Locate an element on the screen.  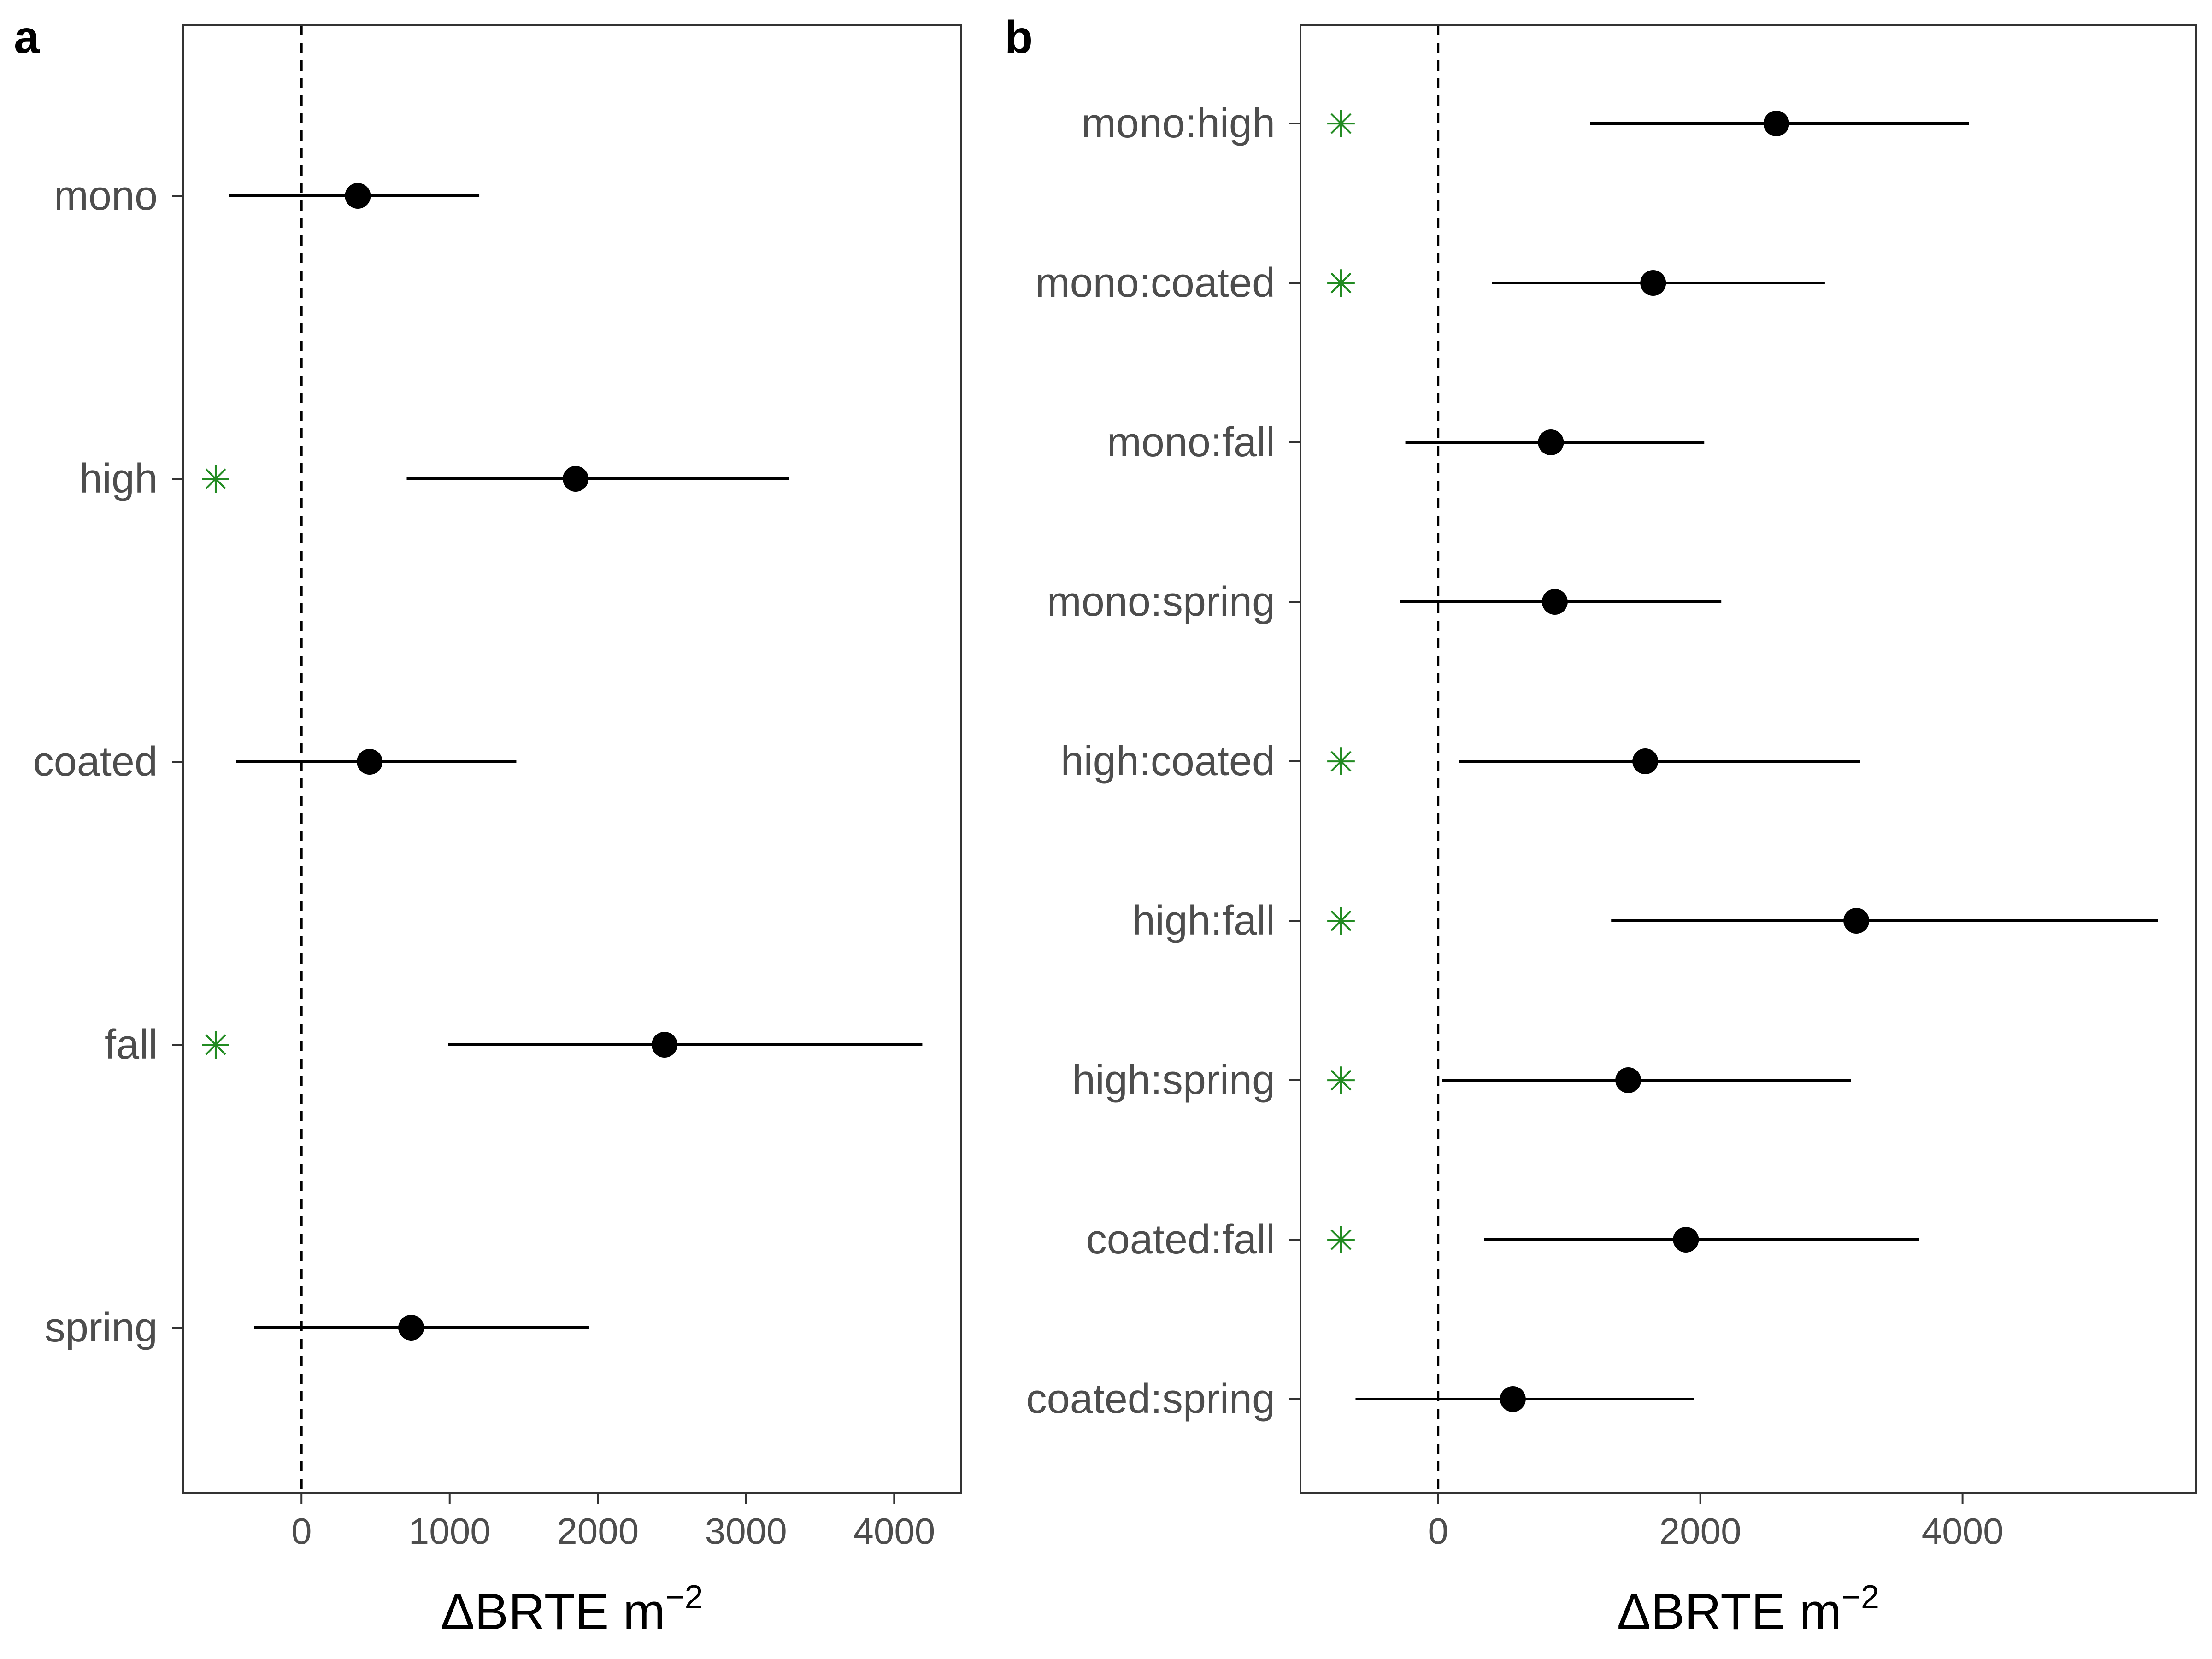
panel-a-category-label: fall is located at coordinates (131, 1045).